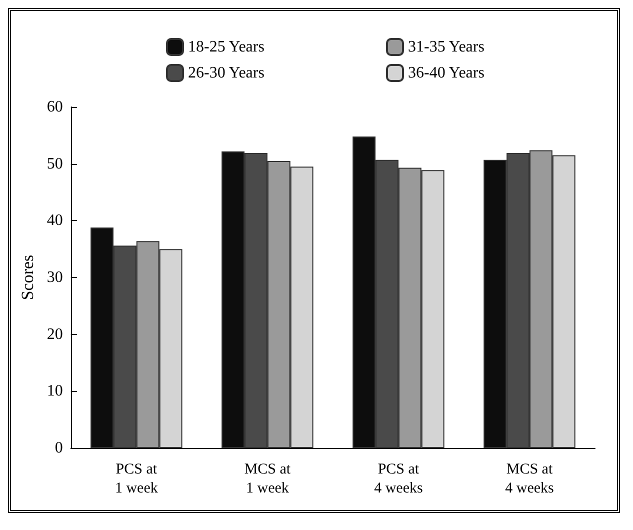 The width and height of the screenshot is (633, 530). I want to click on y-tick-label: 30, so click(54, 277).